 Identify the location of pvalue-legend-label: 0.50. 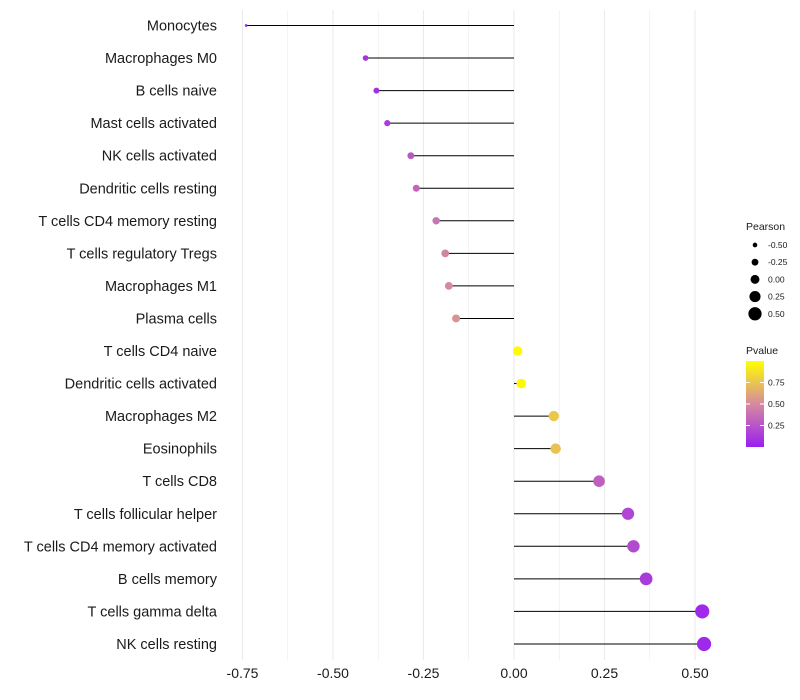
(776, 404).